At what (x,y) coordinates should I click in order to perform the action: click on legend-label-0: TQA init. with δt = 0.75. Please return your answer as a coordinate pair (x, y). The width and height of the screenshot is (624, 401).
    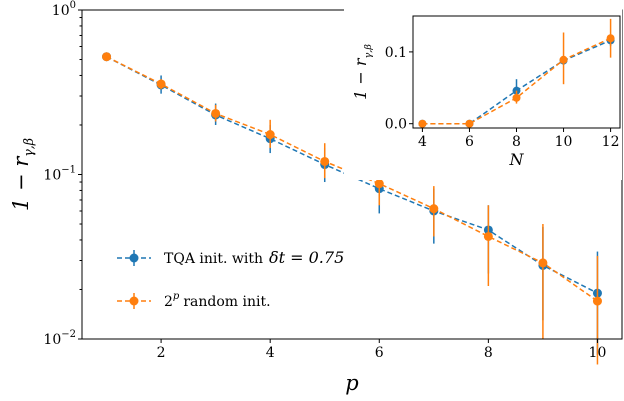
    Looking at the image, I should click on (254, 257).